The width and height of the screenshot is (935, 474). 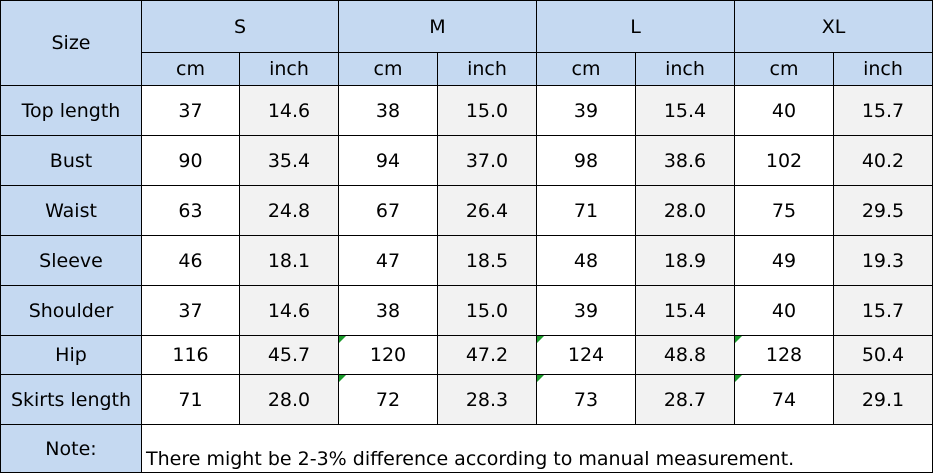 What do you see at coordinates (784, 355) in the screenshot?
I see `table-cell: 128` at bounding box center [784, 355].